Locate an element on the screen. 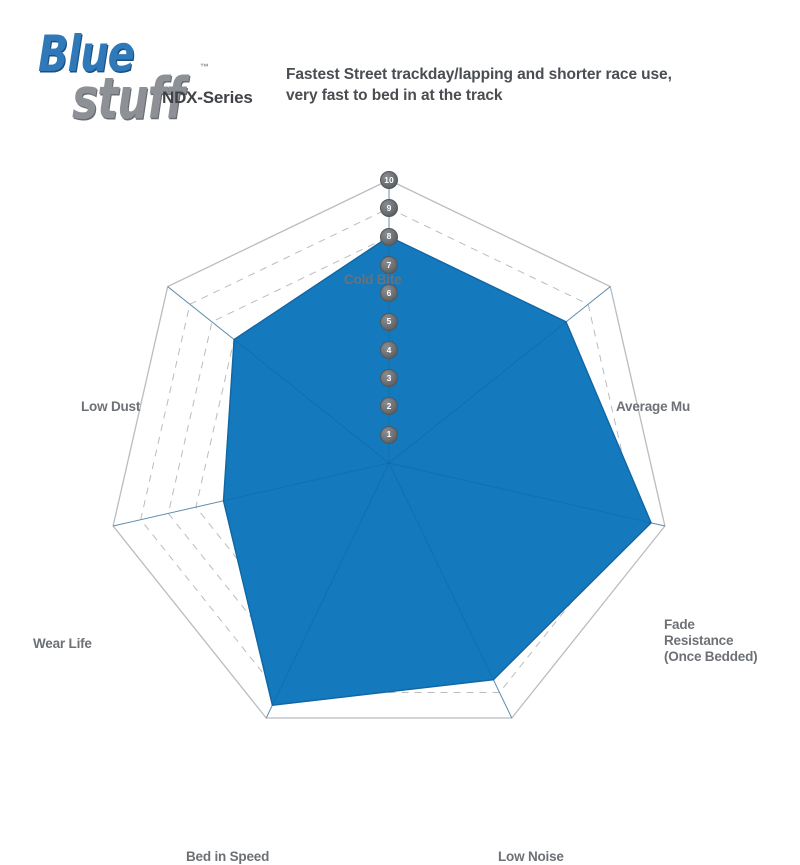  axis-label-fade-resistance: Fade Resistance (Once Bedded) is located at coordinates (711, 641).